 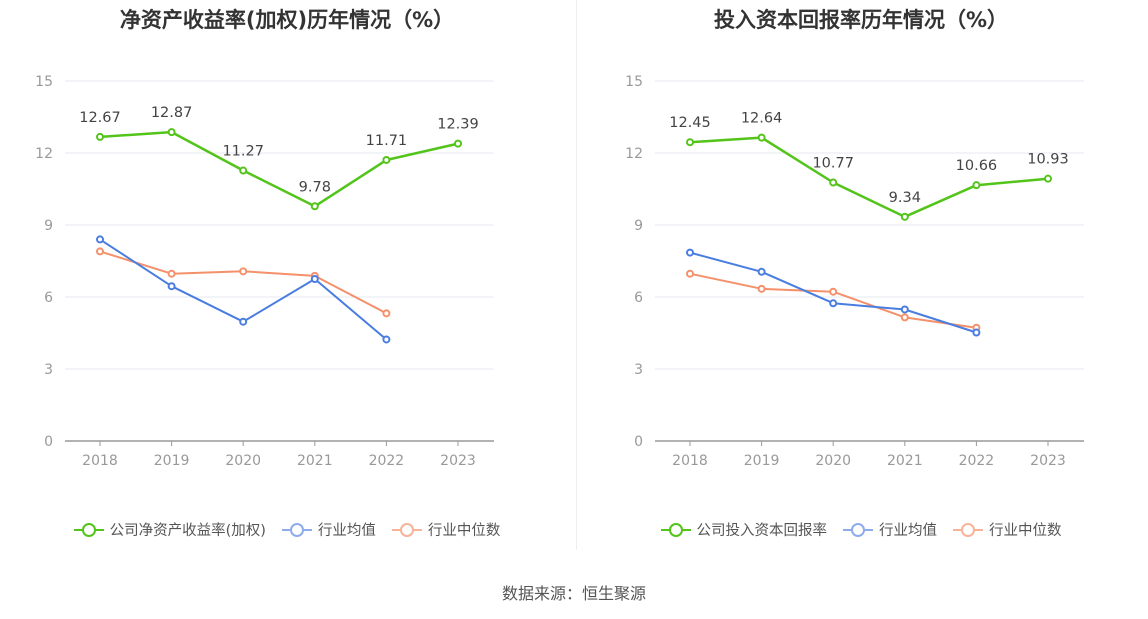 I want to click on chart-legend: 公司净资产收益率(加权) 行业均值 行业中位数, so click(x=287, y=529).